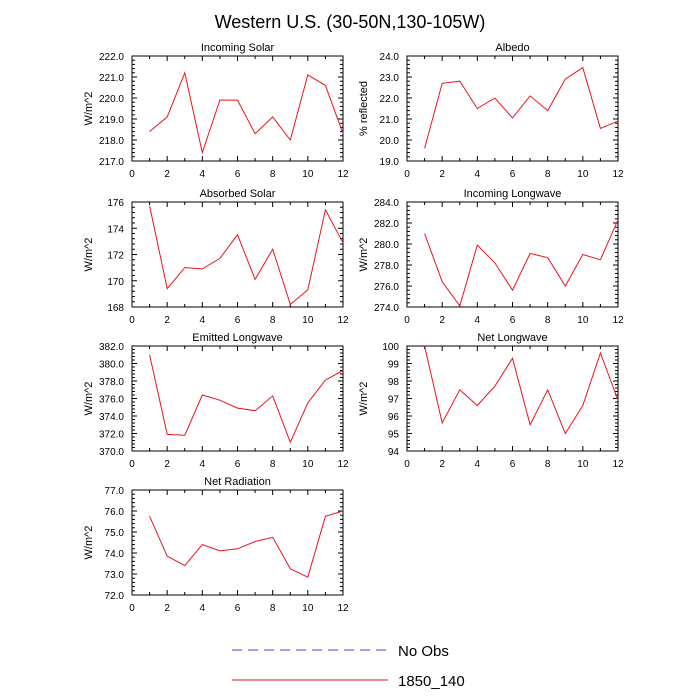 This screenshot has height=700, width=700. Describe the element at coordinates (115, 203) in the screenshot. I see `y-tick-label: 176` at that location.